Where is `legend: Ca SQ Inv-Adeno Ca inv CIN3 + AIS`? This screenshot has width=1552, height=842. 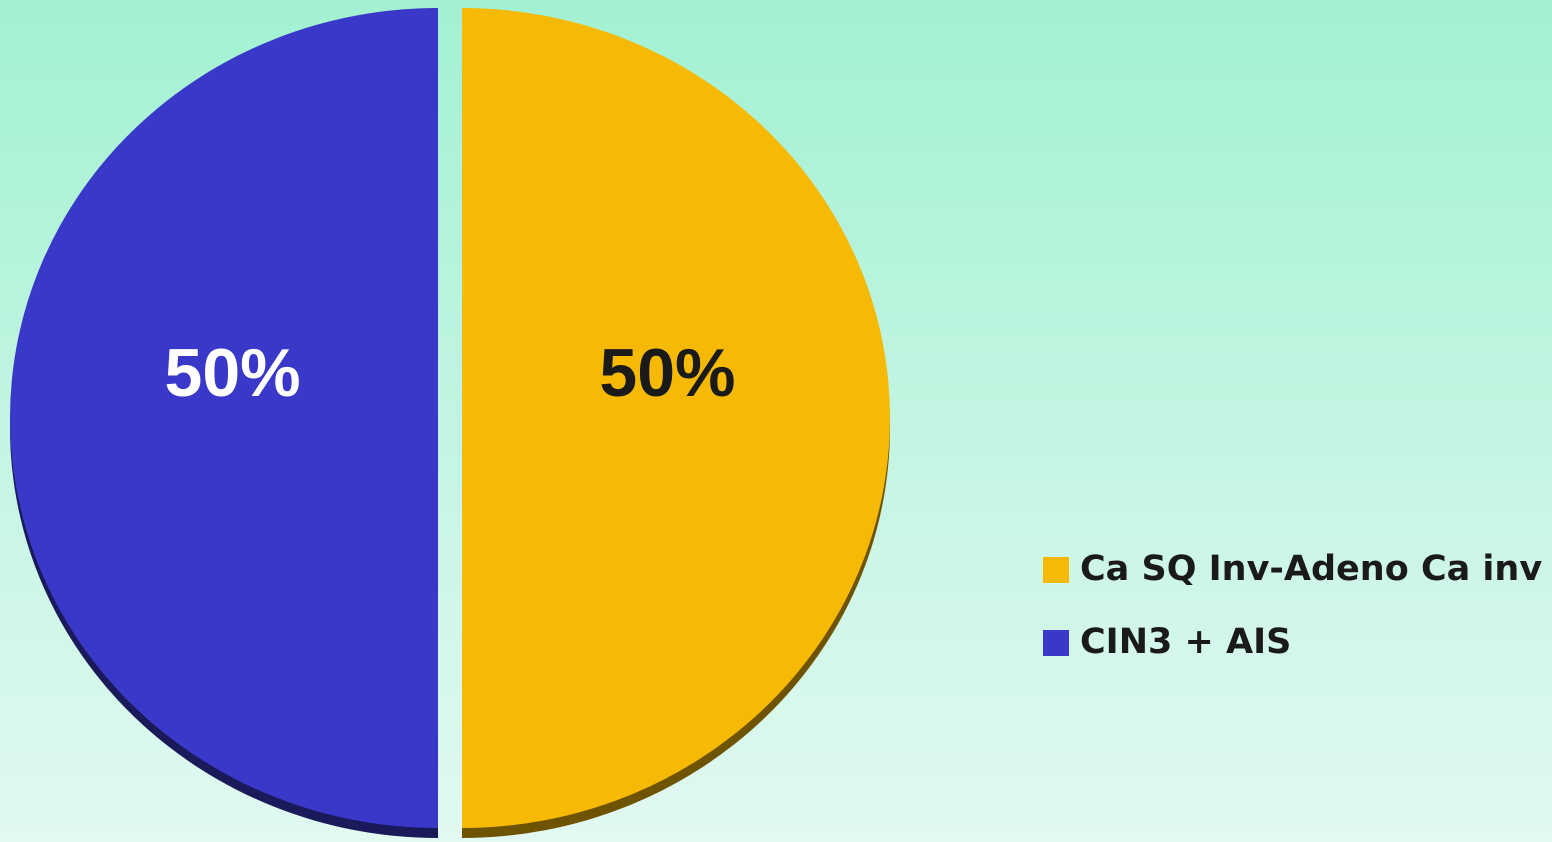
legend: Ca SQ Inv-Adeno Ca inv CIN3 + AIS is located at coordinates (1292, 605).